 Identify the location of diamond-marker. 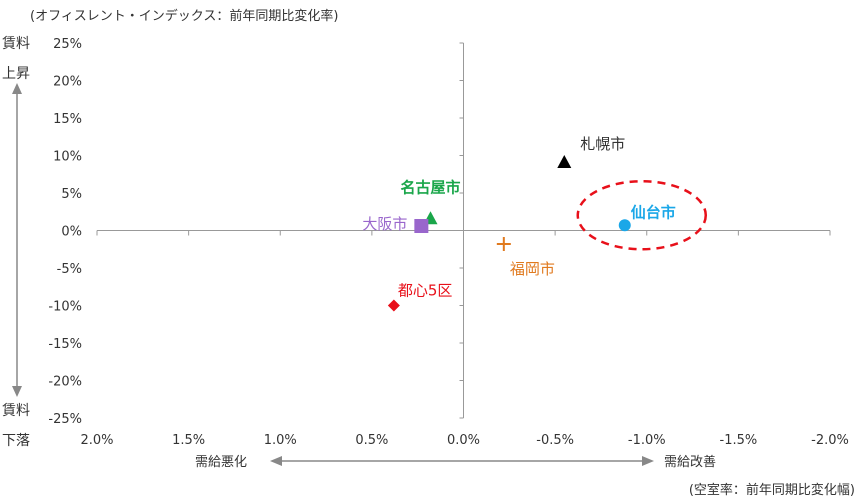
(393, 305).